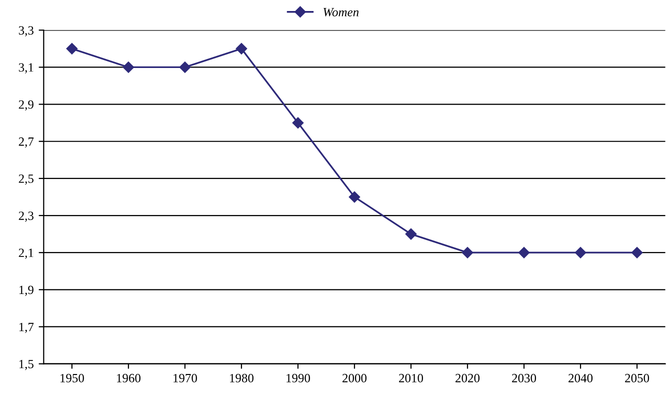 This screenshot has width=672, height=402. What do you see at coordinates (26, 142) in the screenshot?
I see `y-tick-label: 2,7` at bounding box center [26, 142].